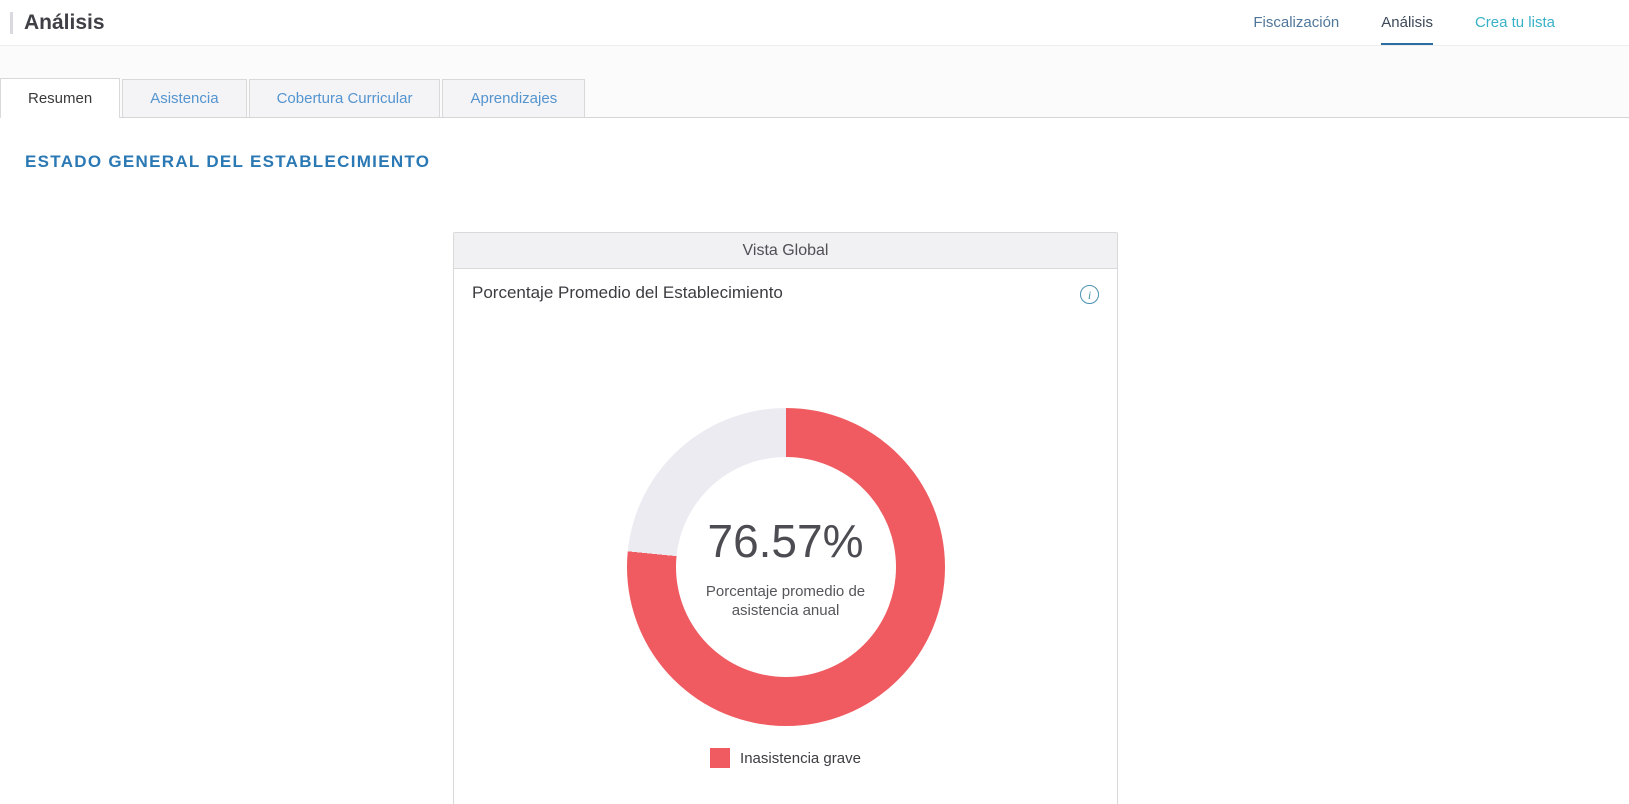 The width and height of the screenshot is (1629, 804). I want to click on donut-value: 76.57%, so click(785, 540).